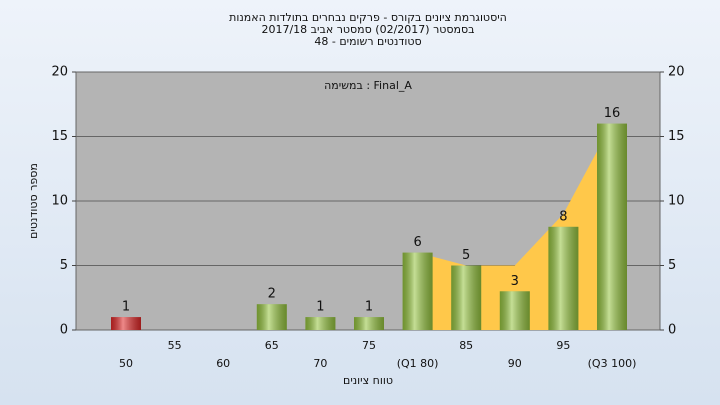 The height and width of the screenshot is (405, 720). What do you see at coordinates (59, 201) in the screenshot?
I see `y-tick-label: 10` at bounding box center [59, 201].